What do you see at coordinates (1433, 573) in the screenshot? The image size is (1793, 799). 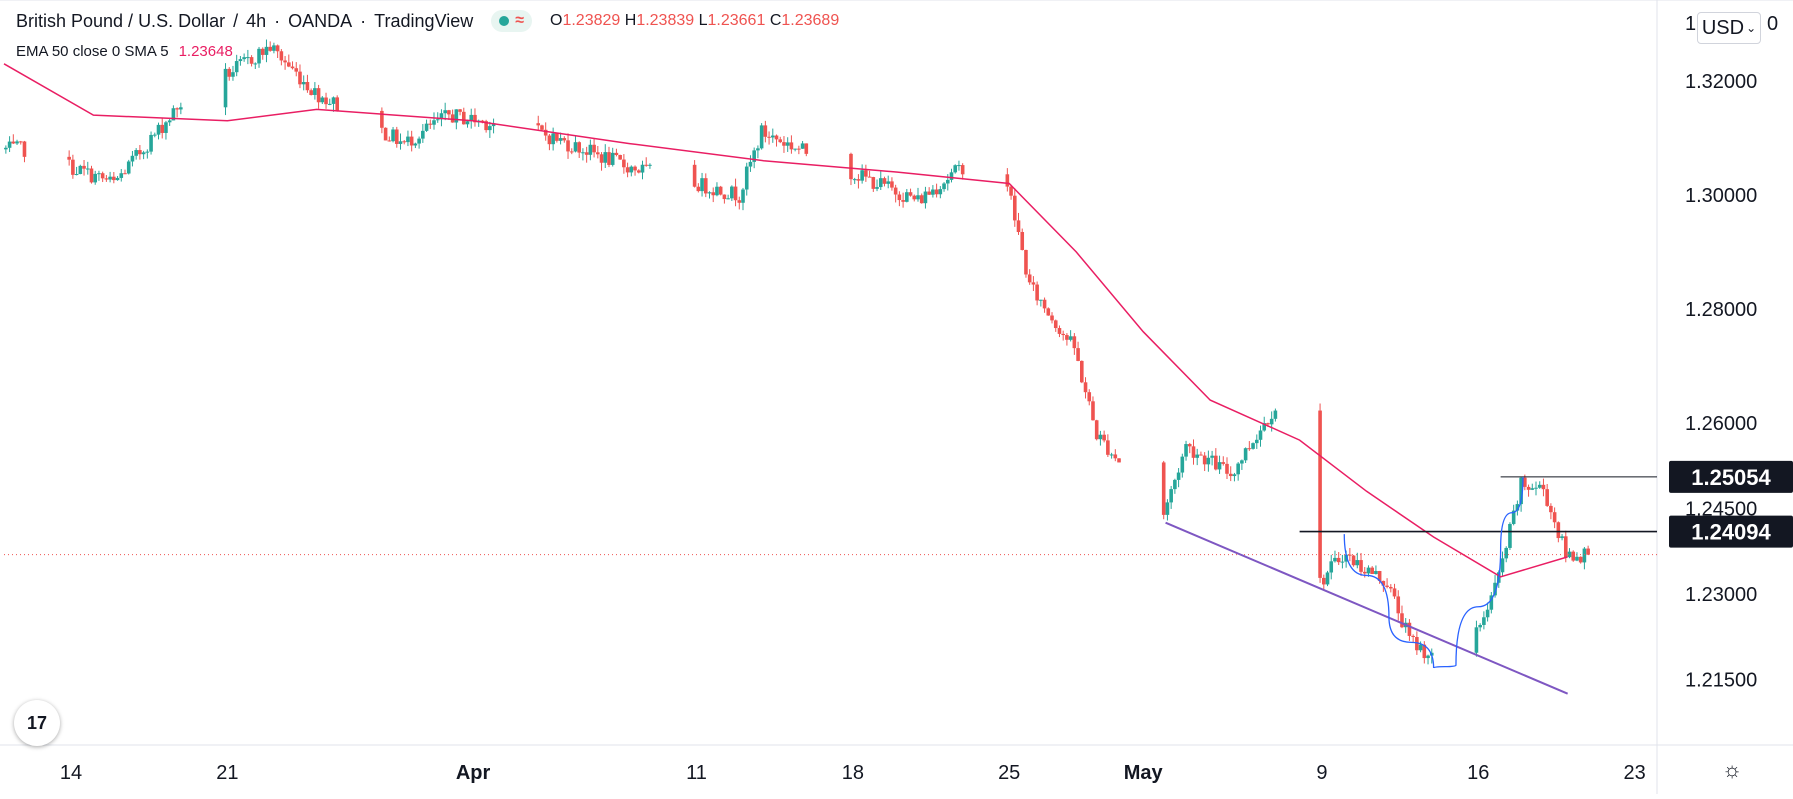 I see `cup-curve` at bounding box center [1433, 573].